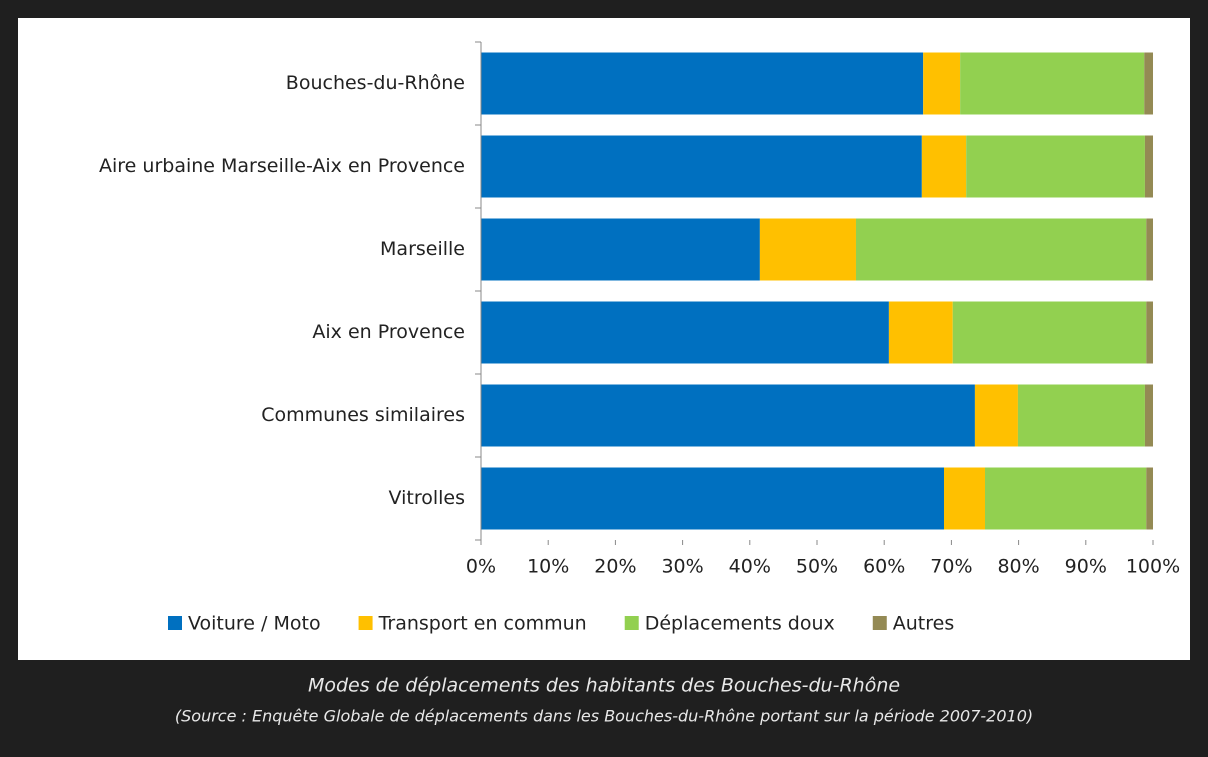 The width and height of the screenshot is (1208, 757). Describe the element at coordinates (1018, 567) in the screenshot. I see `x-tick-label: 80%` at that location.